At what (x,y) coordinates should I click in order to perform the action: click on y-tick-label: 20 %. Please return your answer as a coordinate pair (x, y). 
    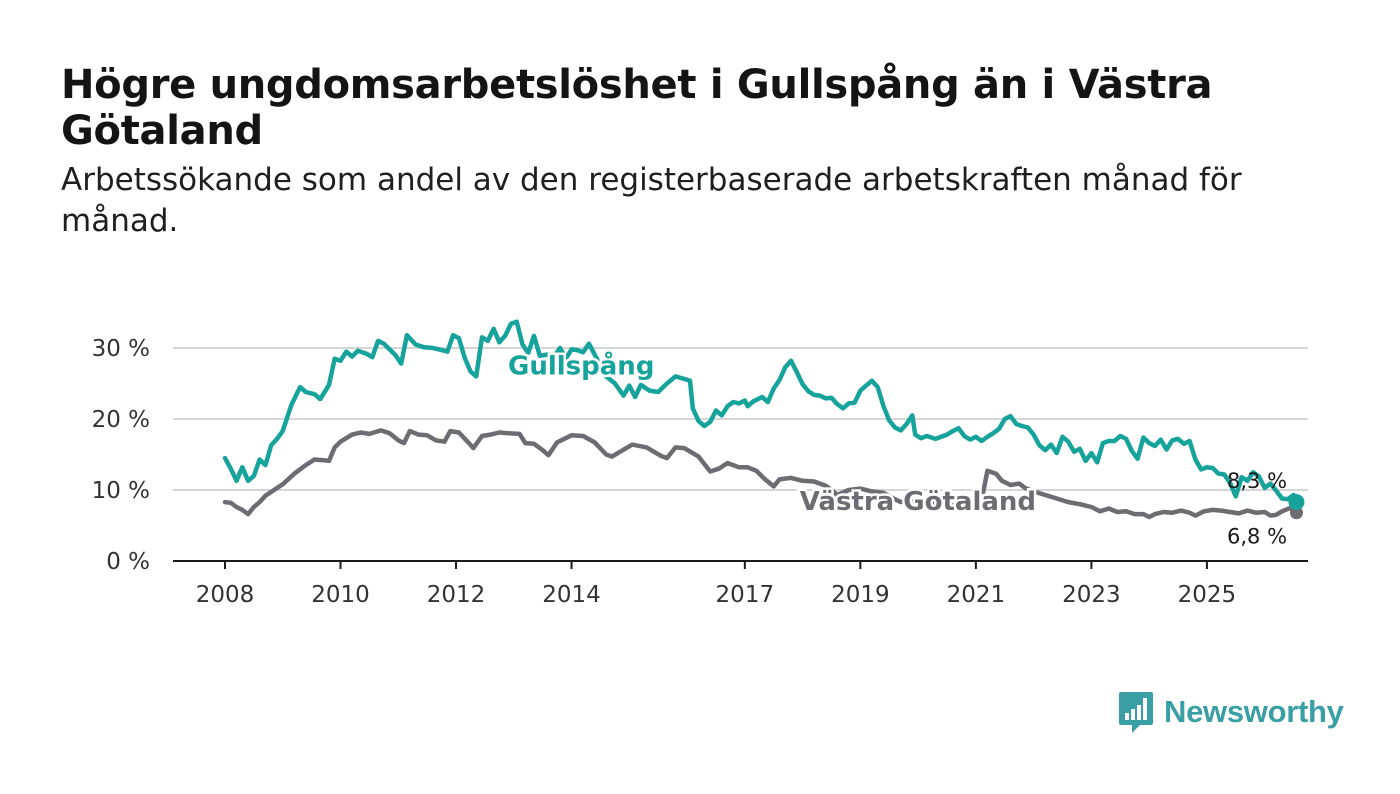
    Looking at the image, I should click on (121, 420).